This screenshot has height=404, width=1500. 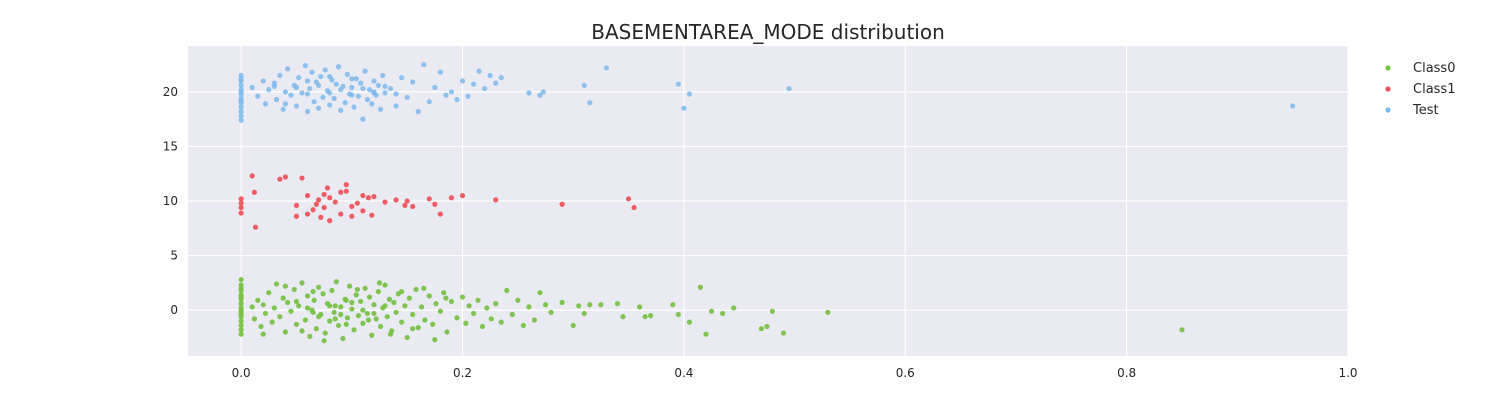 I want to click on x-tick-label: 0.6, so click(x=905, y=373).